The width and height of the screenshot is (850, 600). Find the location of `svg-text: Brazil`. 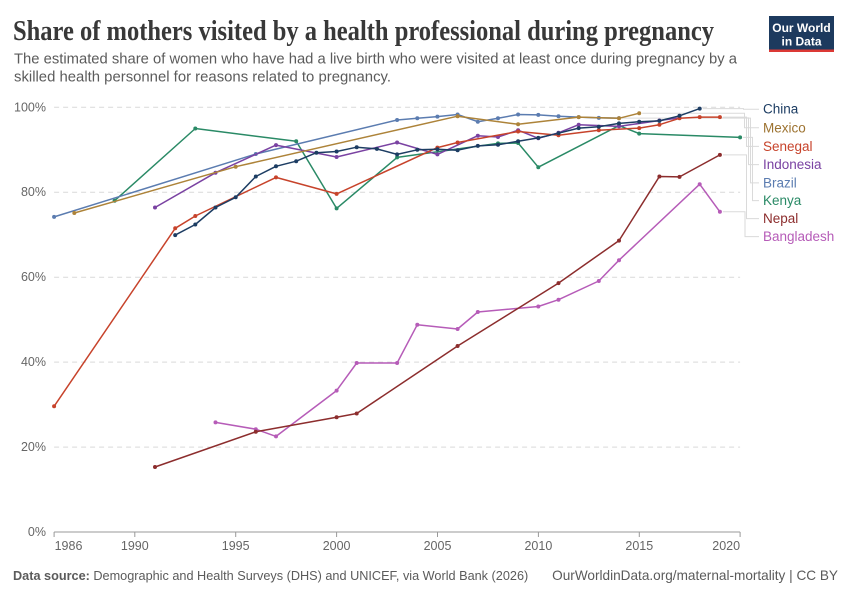

svg-text: Brazil is located at coordinates (780, 182).